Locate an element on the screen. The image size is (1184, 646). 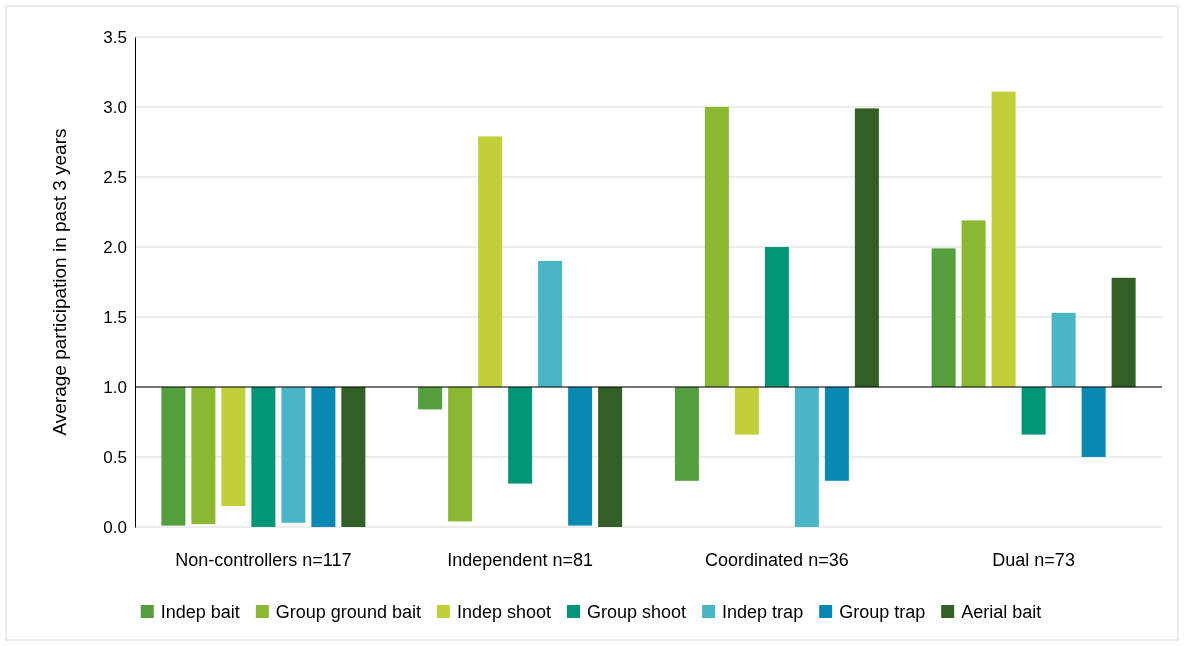
x-tick-label: Non-controllers n=117 is located at coordinates (263, 560).